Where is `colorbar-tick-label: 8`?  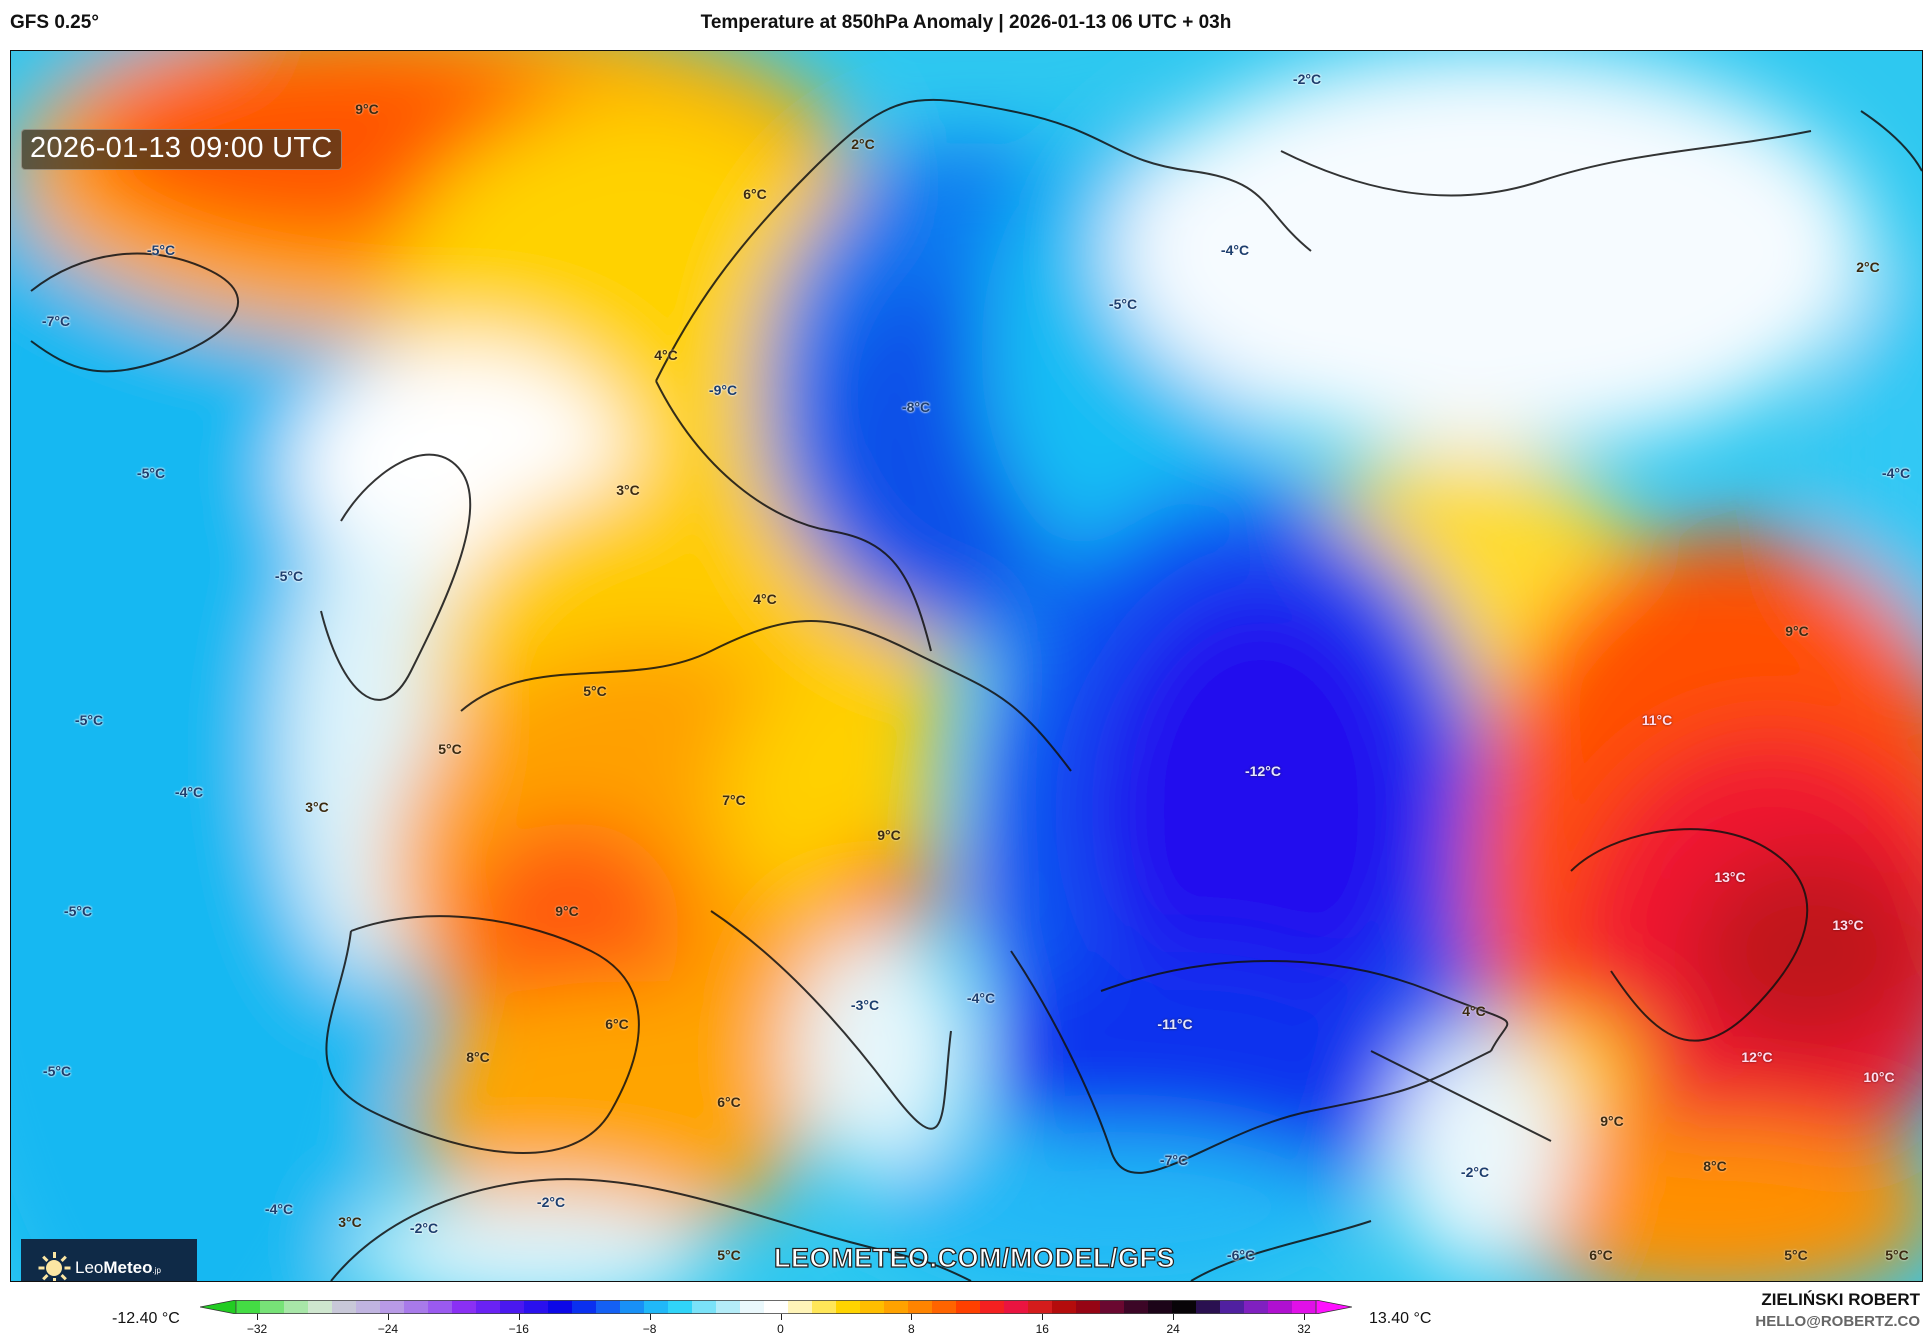 colorbar-tick-label: 8 is located at coordinates (911, 1329).